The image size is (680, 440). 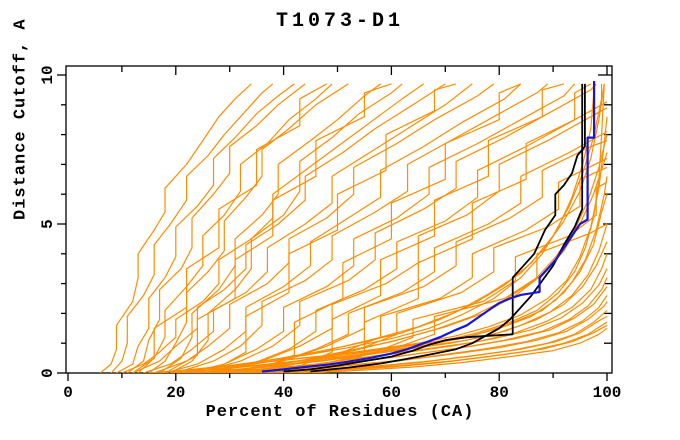 I want to click on x-tick-label: 40, so click(x=283, y=393).